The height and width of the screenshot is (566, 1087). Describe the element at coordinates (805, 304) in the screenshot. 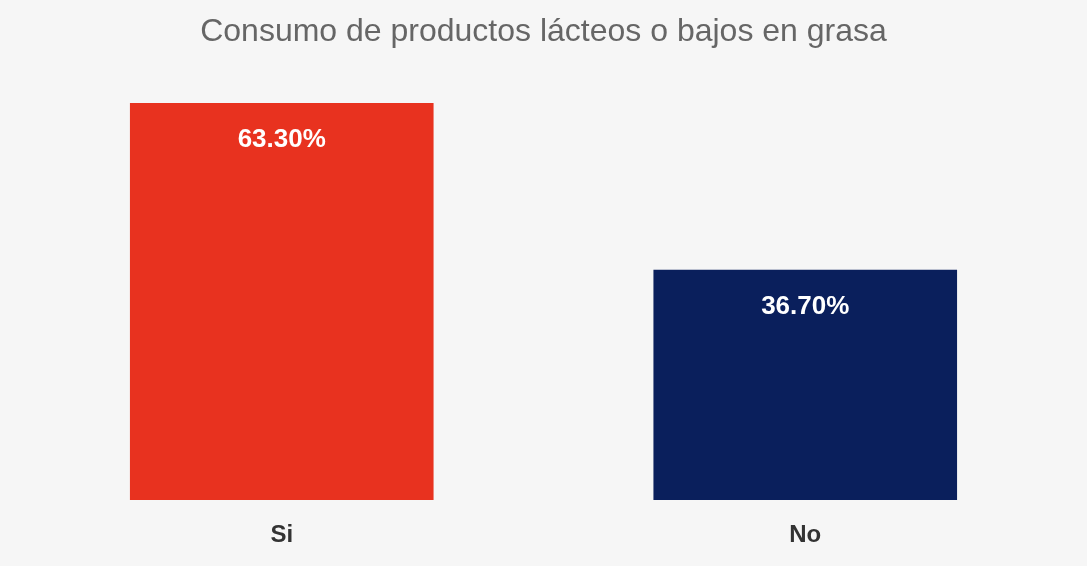

I see `data-label: 36.70%` at that location.